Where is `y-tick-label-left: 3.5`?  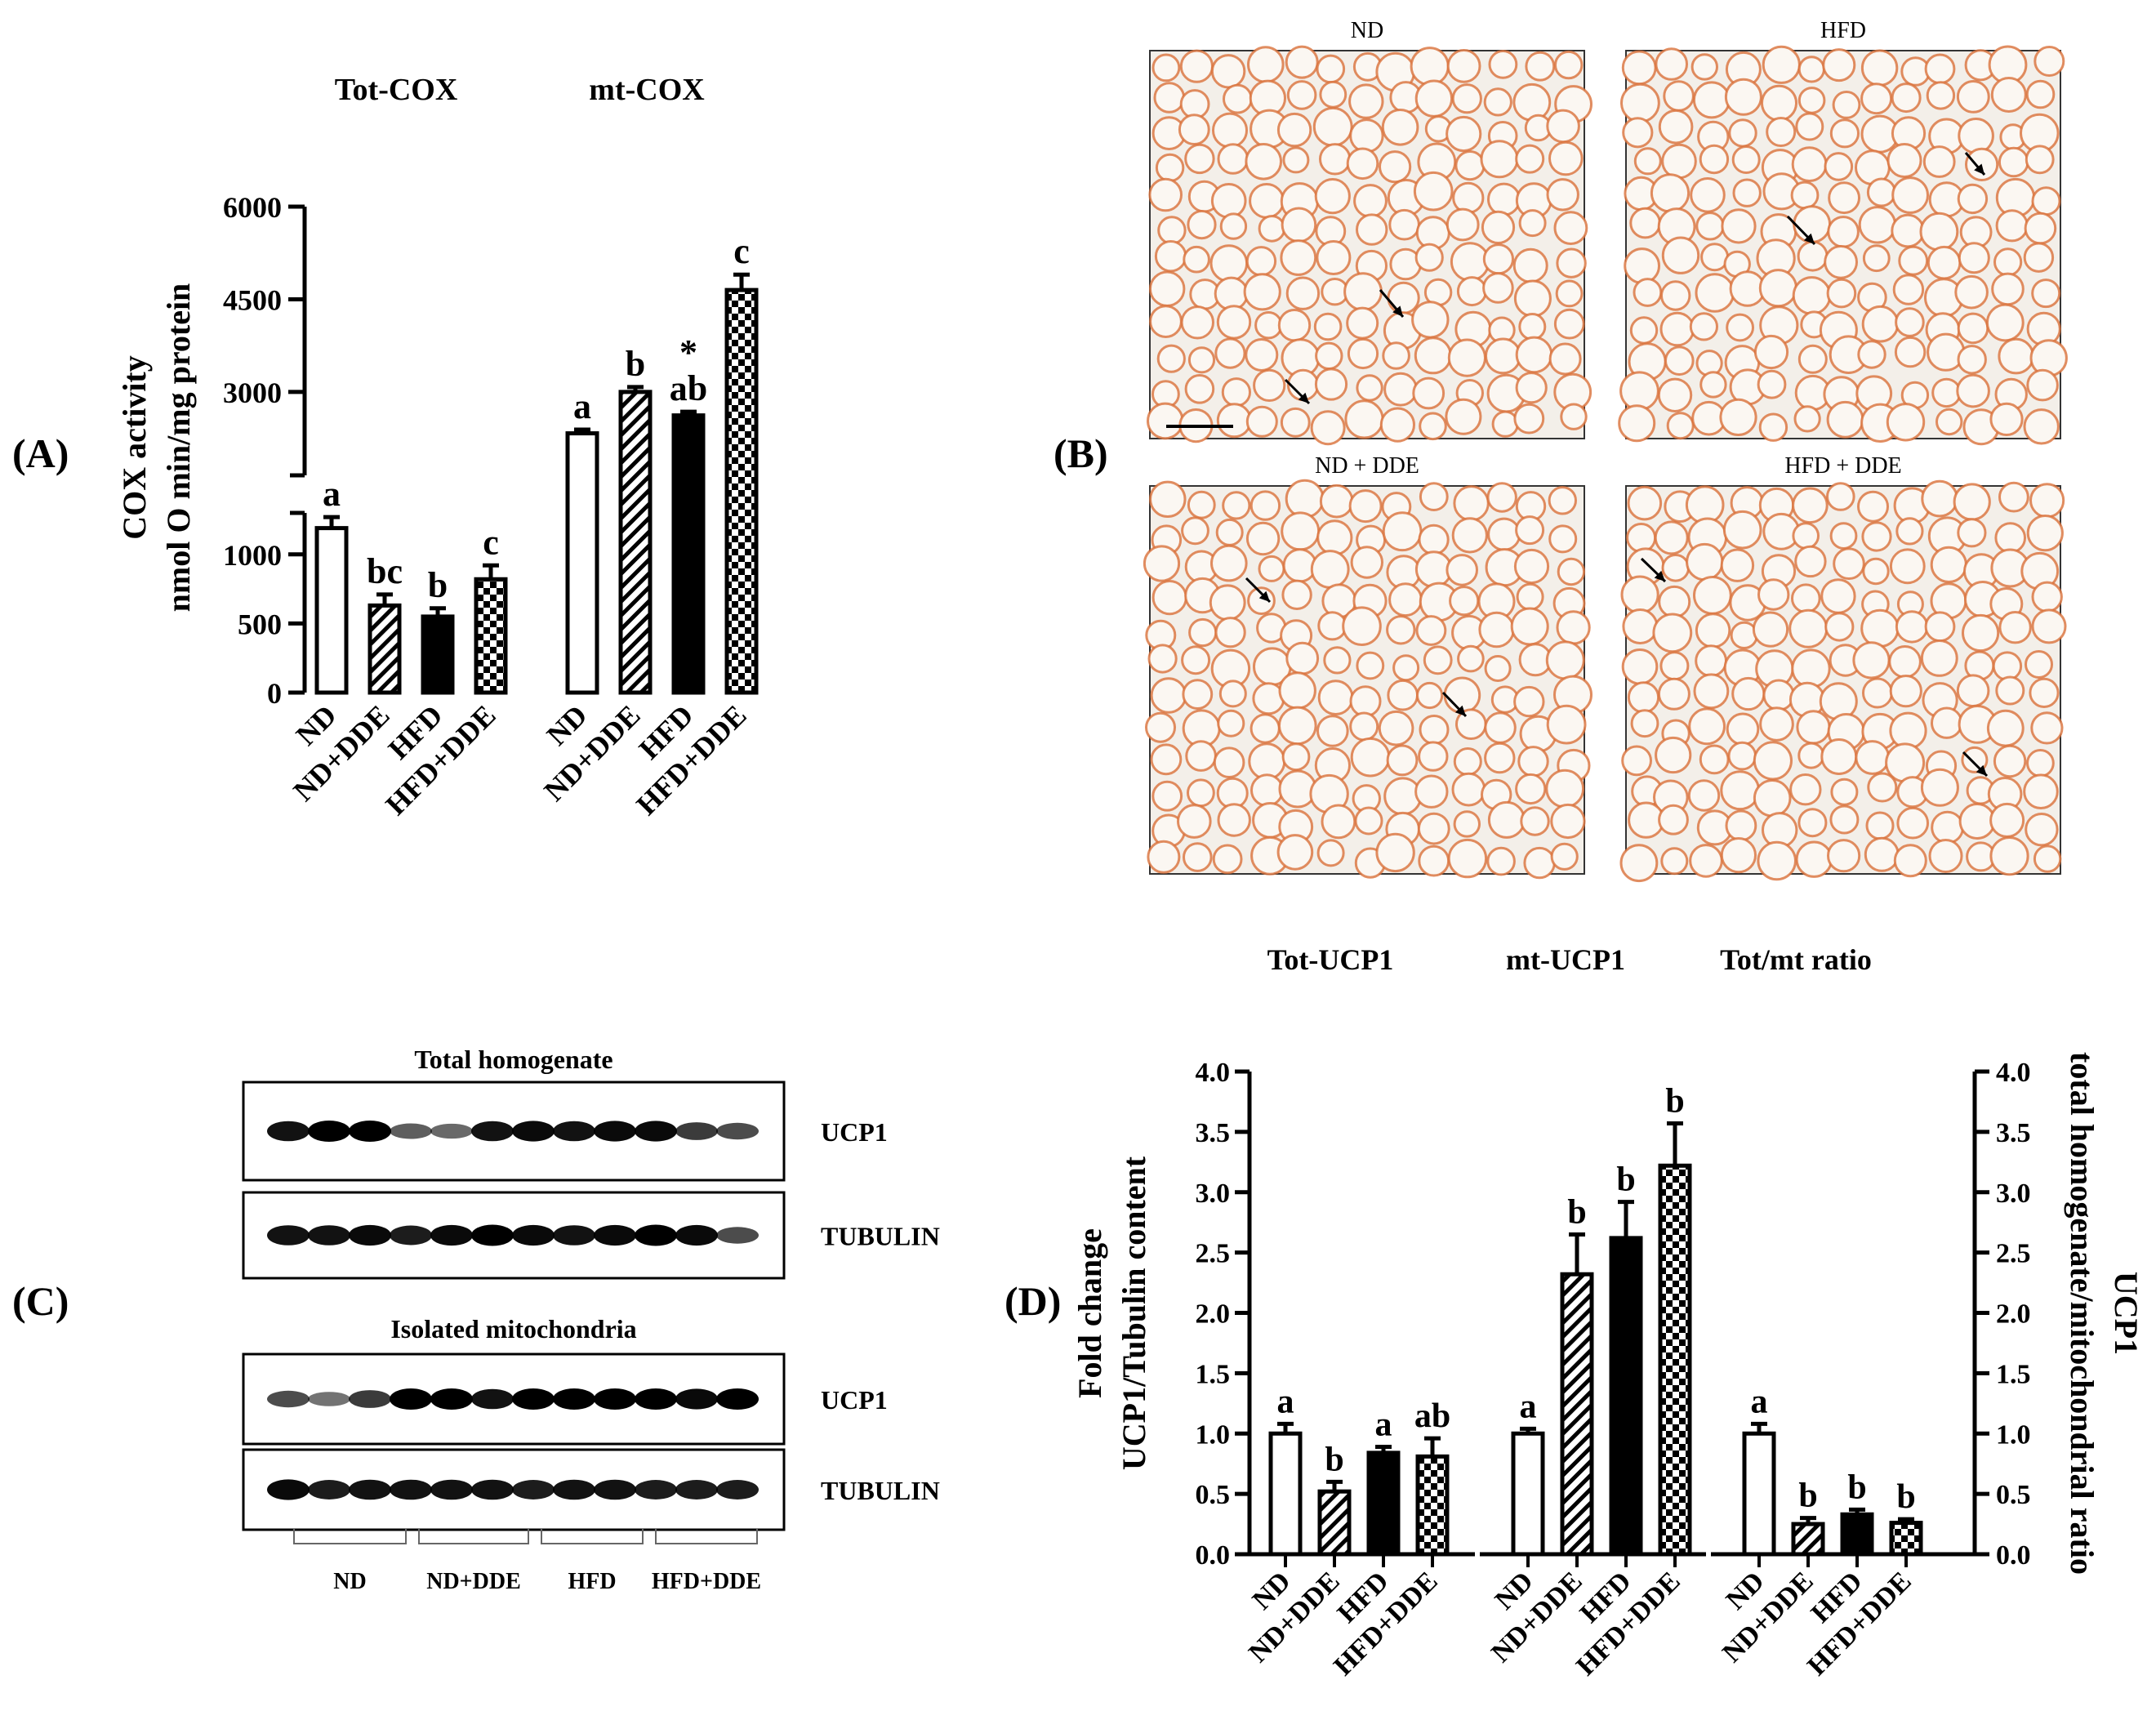 y-tick-label-left: 3.5 is located at coordinates (1213, 1133).